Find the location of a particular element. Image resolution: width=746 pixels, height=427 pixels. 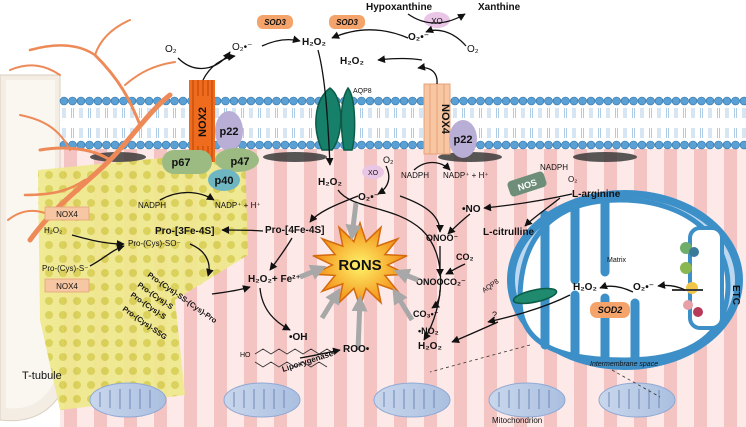

mitochondria-cristae is located at coordinates (379, 399).